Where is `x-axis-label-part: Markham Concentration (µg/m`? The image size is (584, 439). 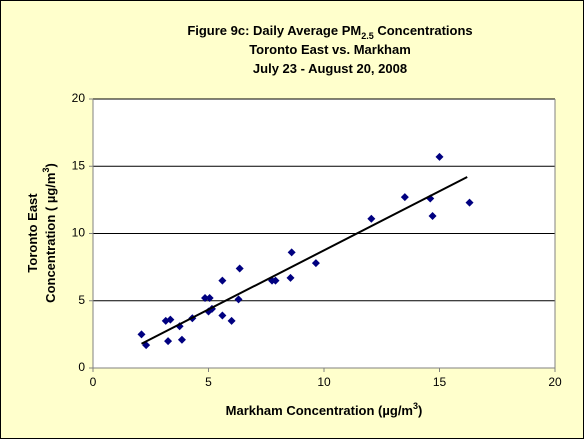
x-axis-label-part: Markham Concentration (µg/m is located at coordinates (319, 410).